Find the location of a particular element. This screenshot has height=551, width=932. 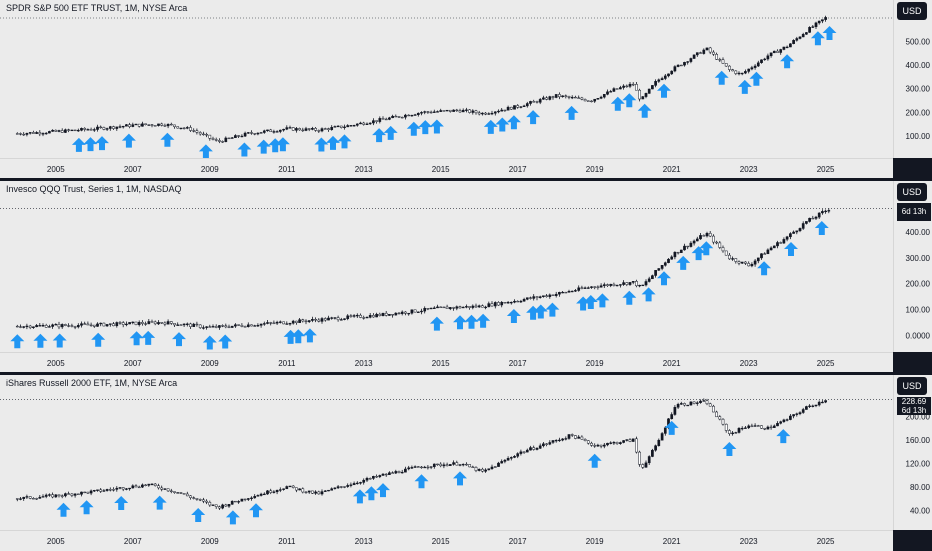

qqq-countdown-text: 6d 13h is located at coordinates (914, 211).